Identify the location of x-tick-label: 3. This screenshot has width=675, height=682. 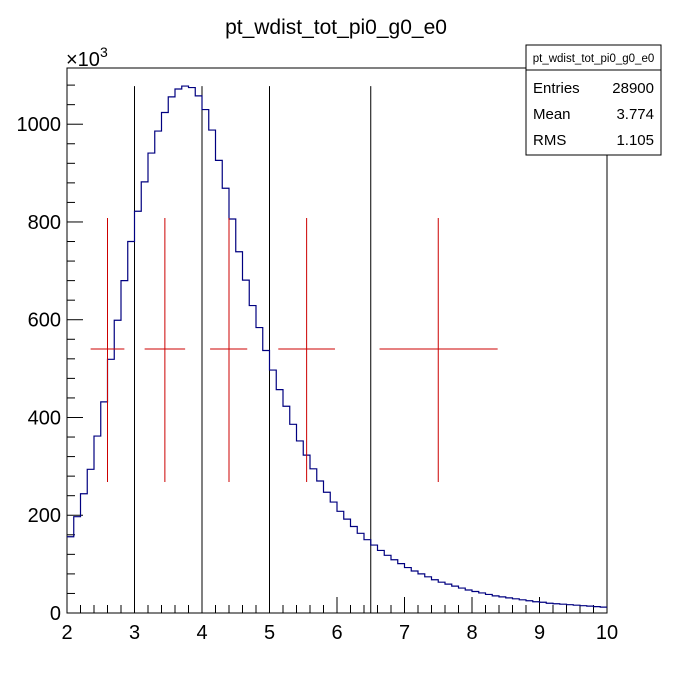
(134, 633).